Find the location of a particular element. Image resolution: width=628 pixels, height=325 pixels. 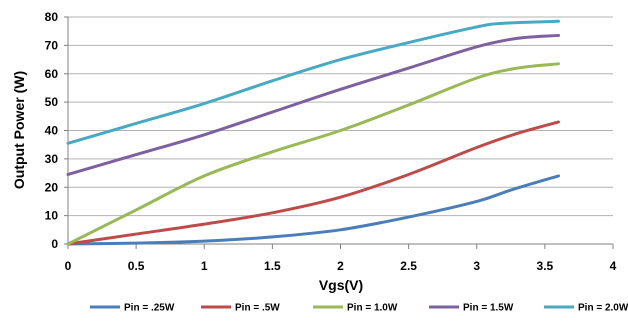

x-tick-label: 3.5 is located at coordinates (545, 266).